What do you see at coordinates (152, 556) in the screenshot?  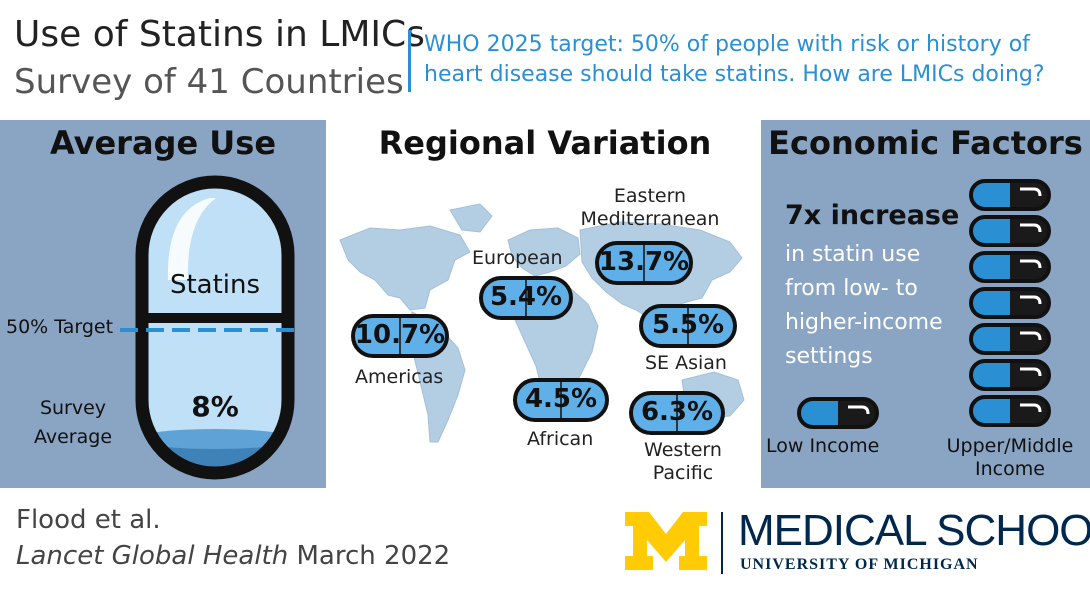 I see `citation-journal: Lancet Global Health` at bounding box center [152, 556].